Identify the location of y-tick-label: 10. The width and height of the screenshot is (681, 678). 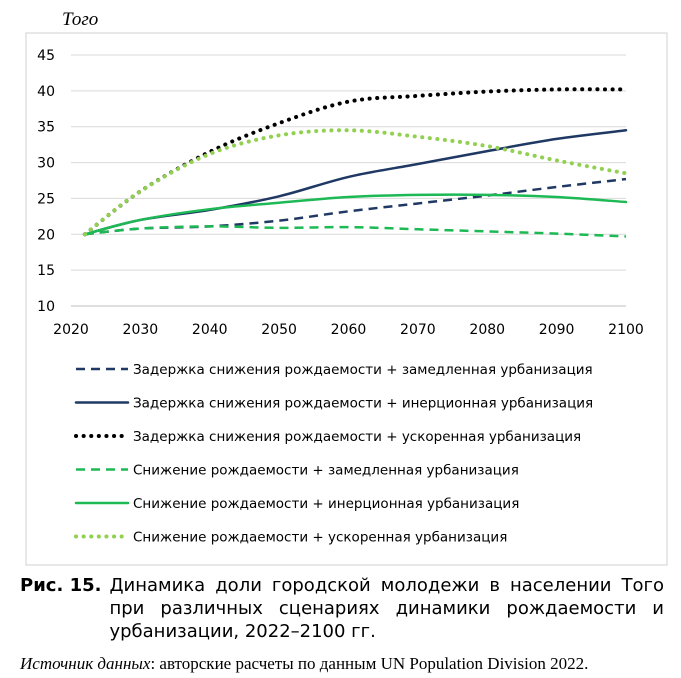
(46, 307).